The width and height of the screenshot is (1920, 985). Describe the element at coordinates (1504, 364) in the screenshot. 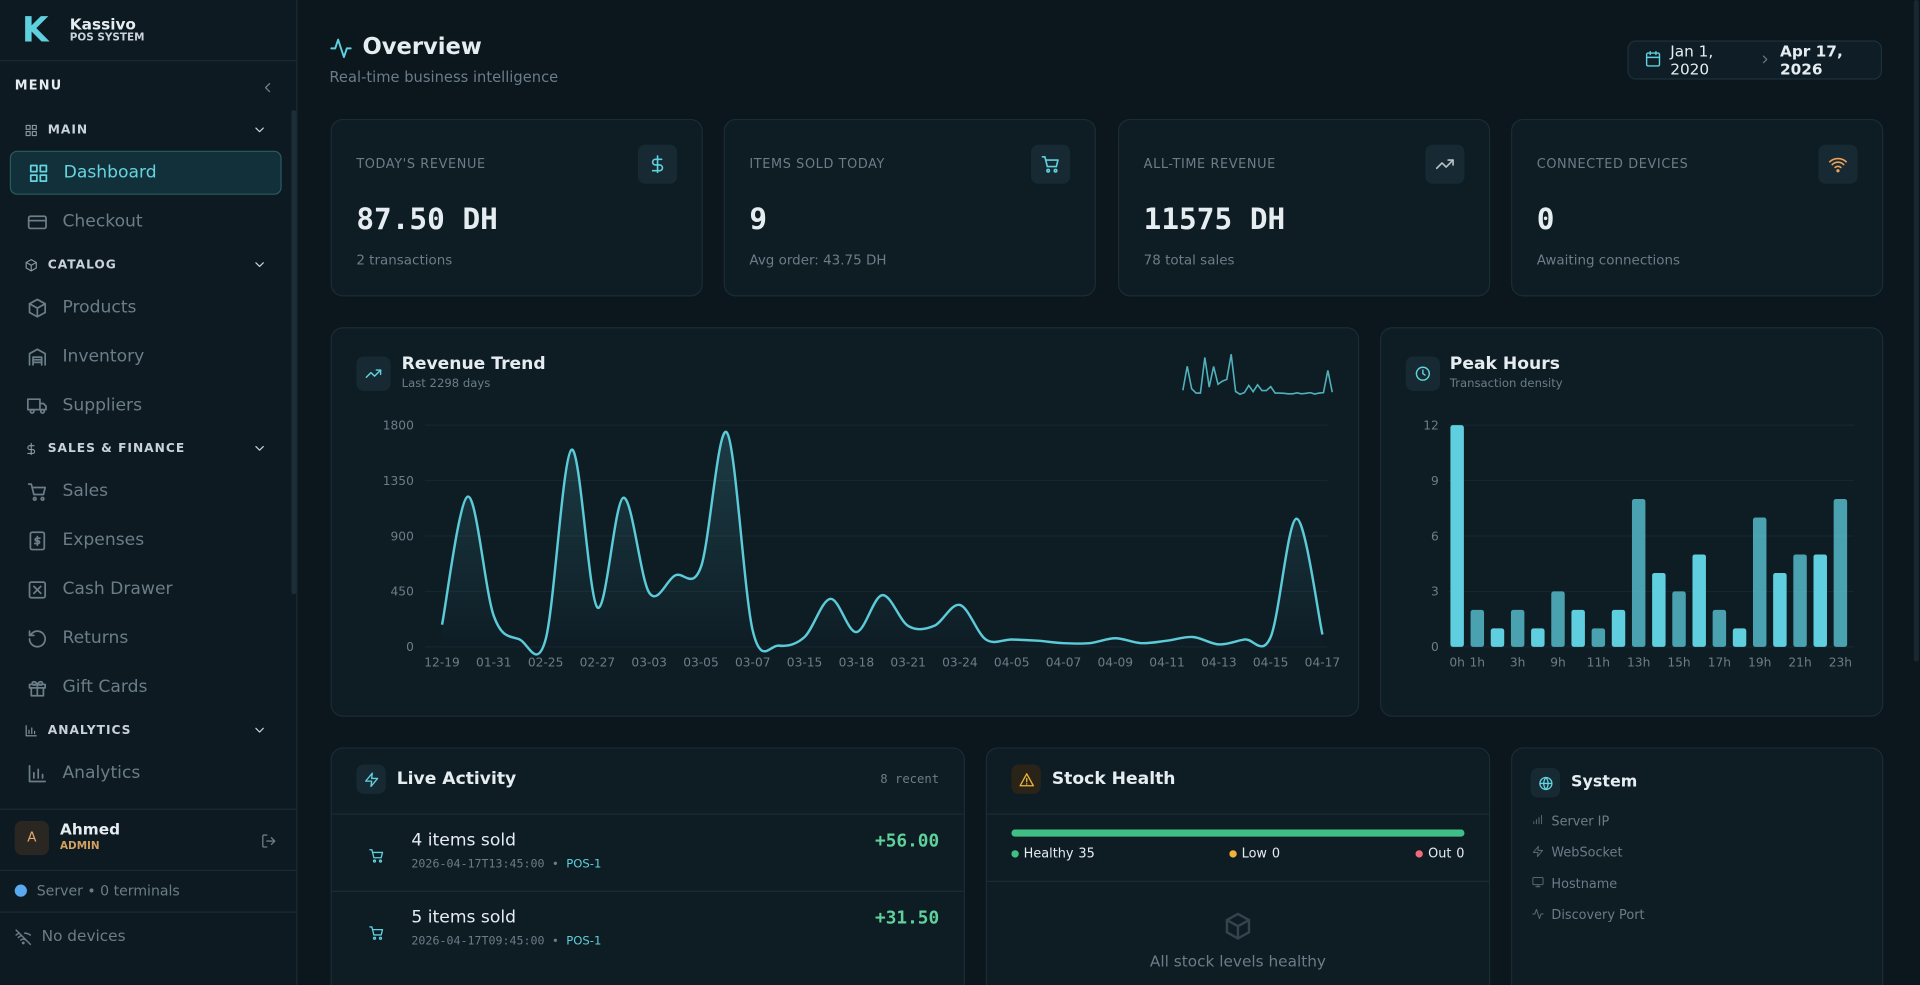

I see `chart-title: Peak Hours` at that location.